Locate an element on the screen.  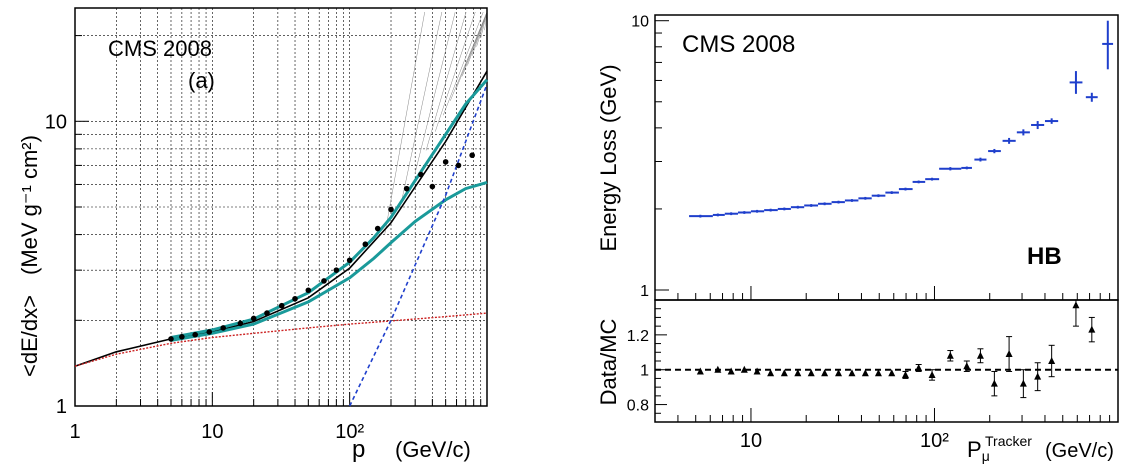
left-data-points is located at coordinates (321, 247).